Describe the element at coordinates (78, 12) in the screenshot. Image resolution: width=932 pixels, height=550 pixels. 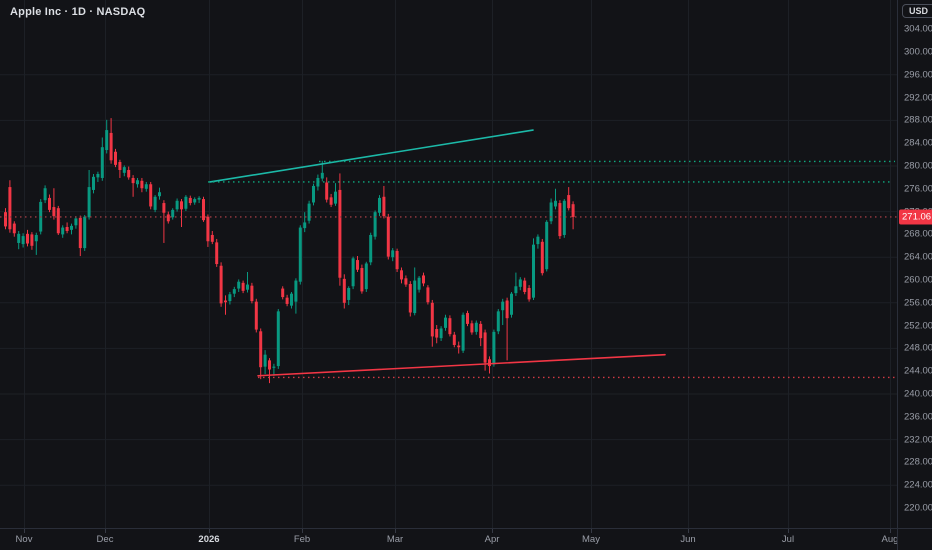
I see `symbol-title: Apple Inc · 1D · NASDAQ` at that location.